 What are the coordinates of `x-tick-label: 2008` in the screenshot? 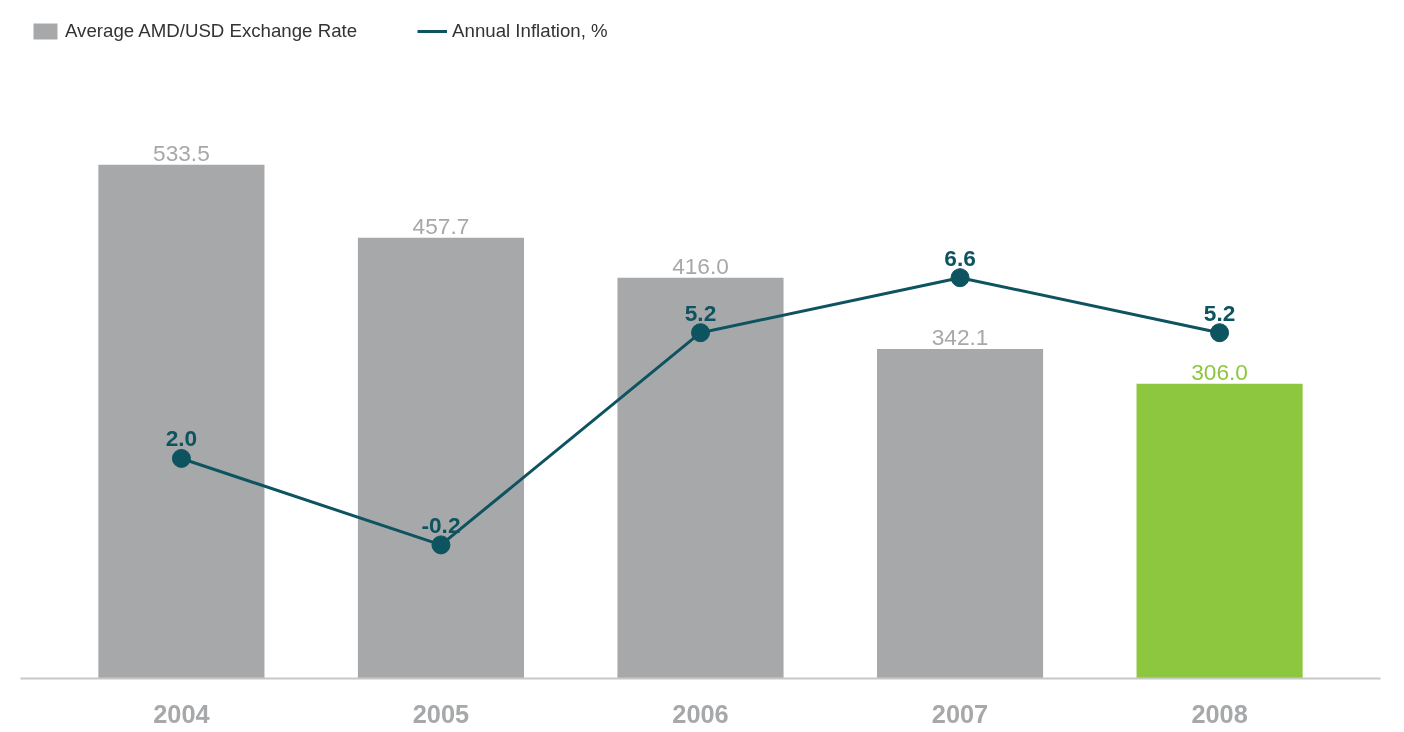 It's located at (1219, 713).